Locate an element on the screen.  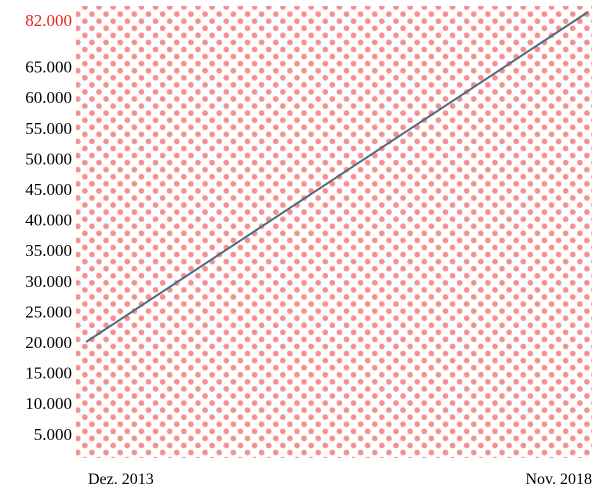
x-tick-label-start: Dez. 2013 is located at coordinates (121, 479).